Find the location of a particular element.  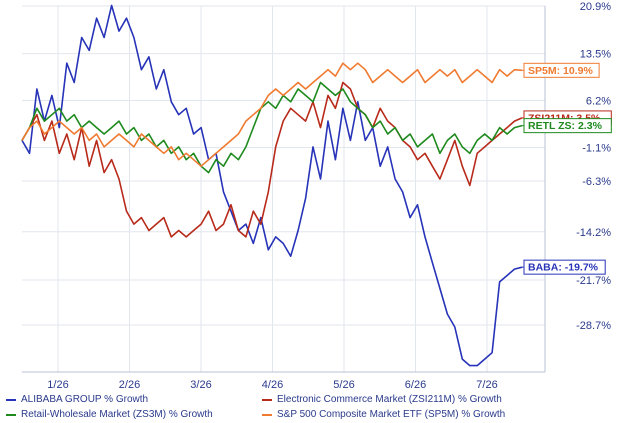

legend-label: ALIBABA GROUP % Growth is located at coordinates (85, 399).